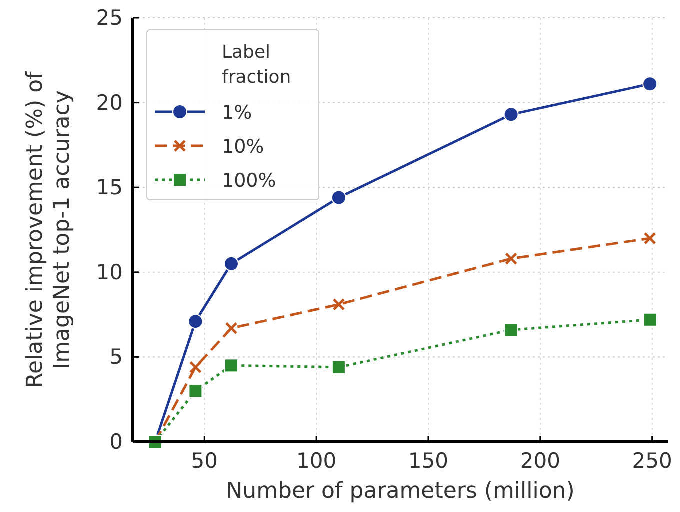 This screenshot has width=680, height=512. Describe the element at coordinates (316, 461) in the screenshot. I see `x-tick-label: 100` at that location.